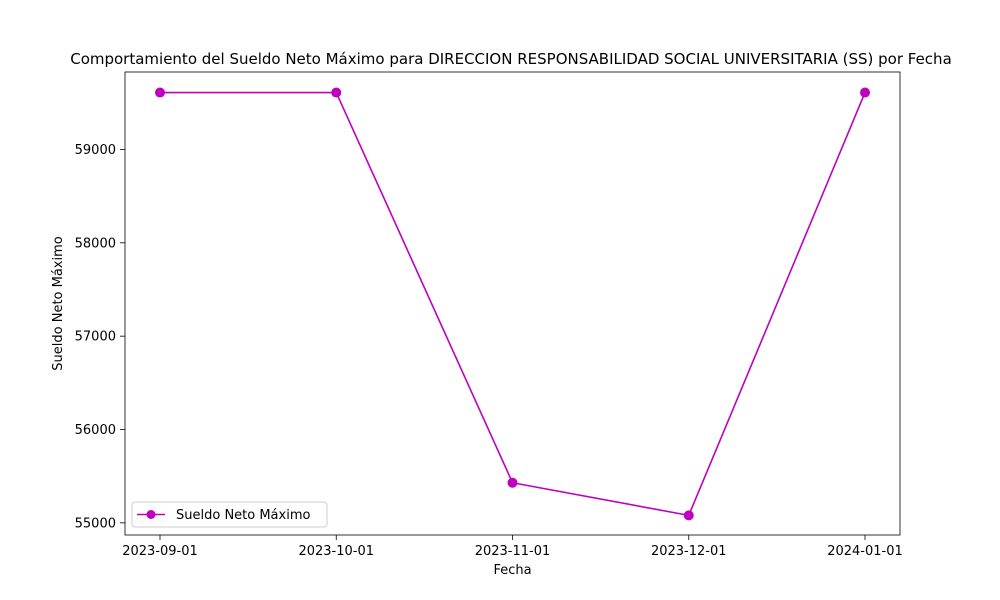  Describe the element at coordinates (513, 551) in the screenshot. I see `x-tick-label: 2023-11-01` at that location.